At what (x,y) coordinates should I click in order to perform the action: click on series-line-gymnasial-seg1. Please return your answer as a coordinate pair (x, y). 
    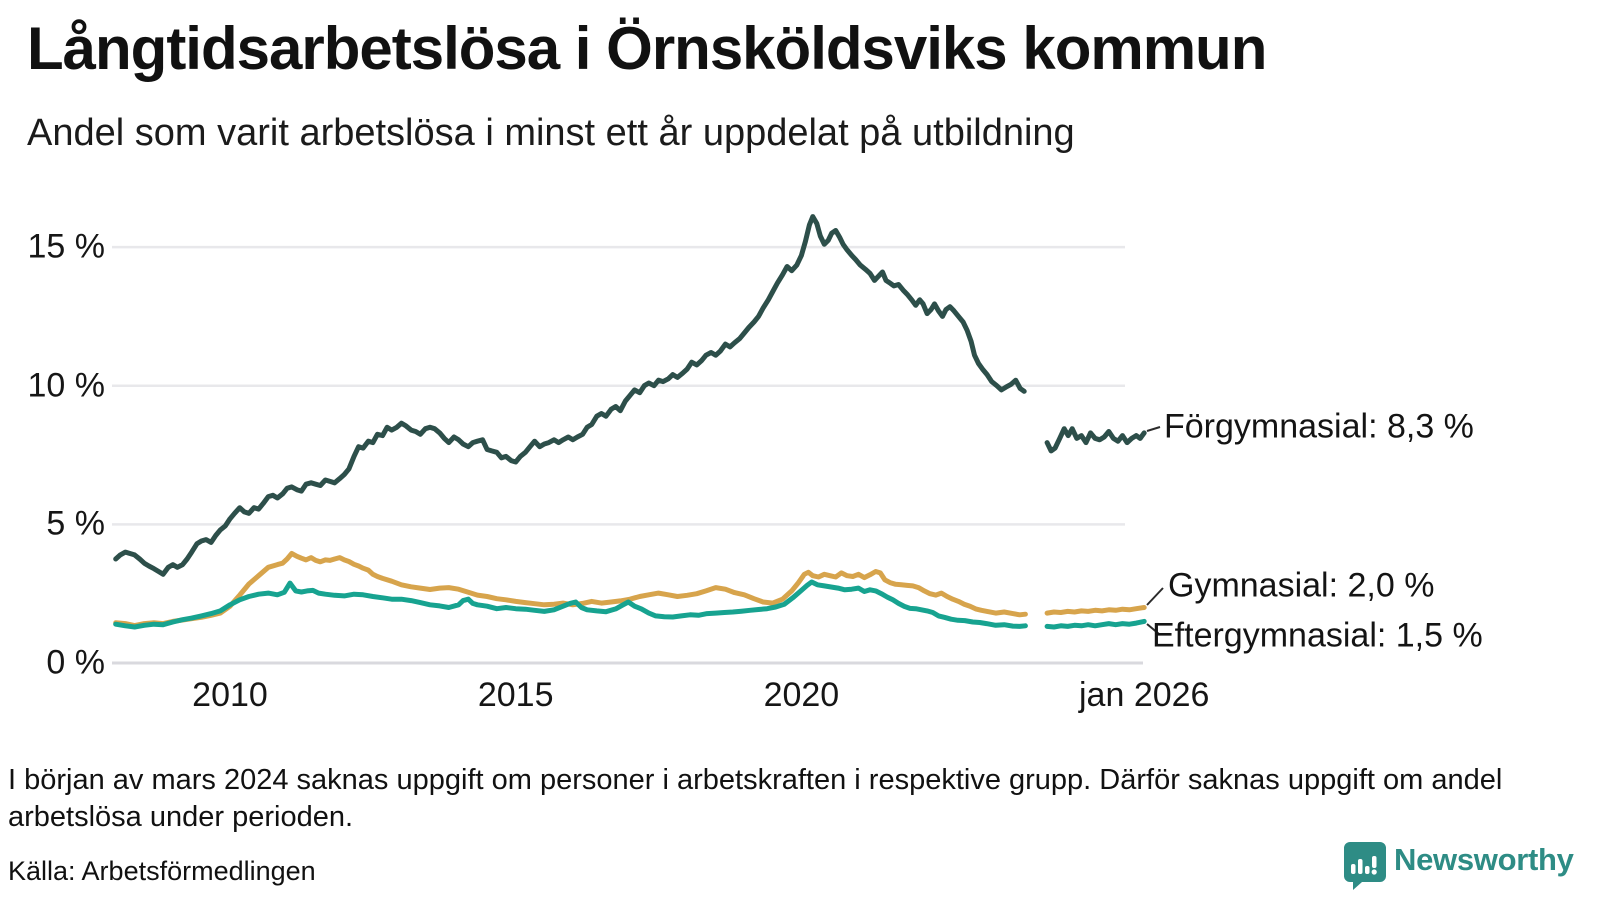
    Looking at the image, I should click on (570, 590).